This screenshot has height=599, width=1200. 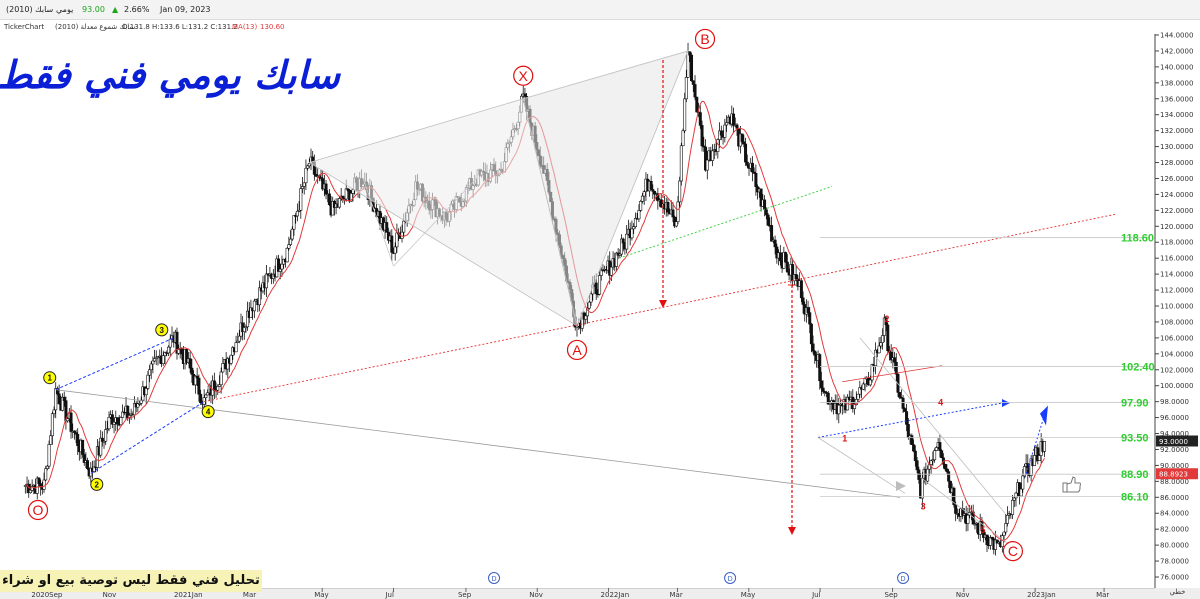 What do you see at coordinates (1174, 578) in the screenshot?
I see `y-tick-label: 76.0000` at bounding box center [1174, 578].